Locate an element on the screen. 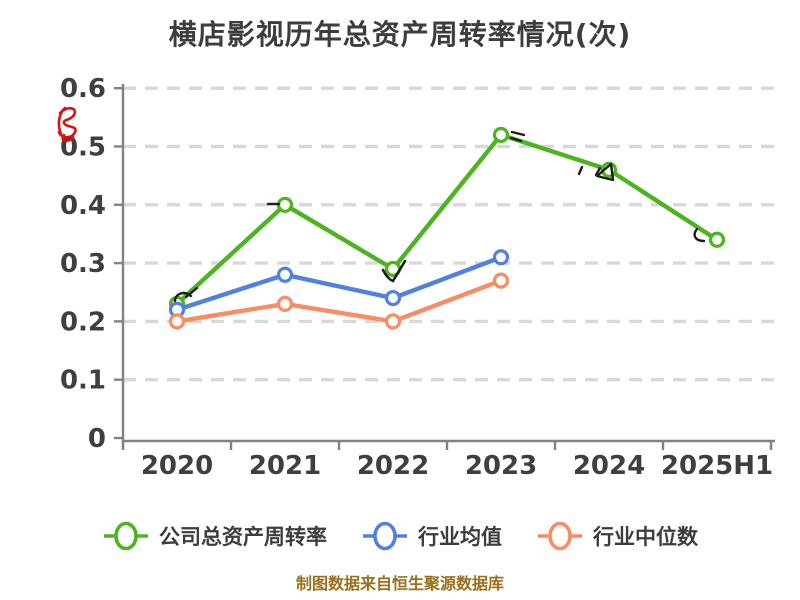 The image size is (800, 600). pen-mark-2023 is located at coordinates (517, 136).